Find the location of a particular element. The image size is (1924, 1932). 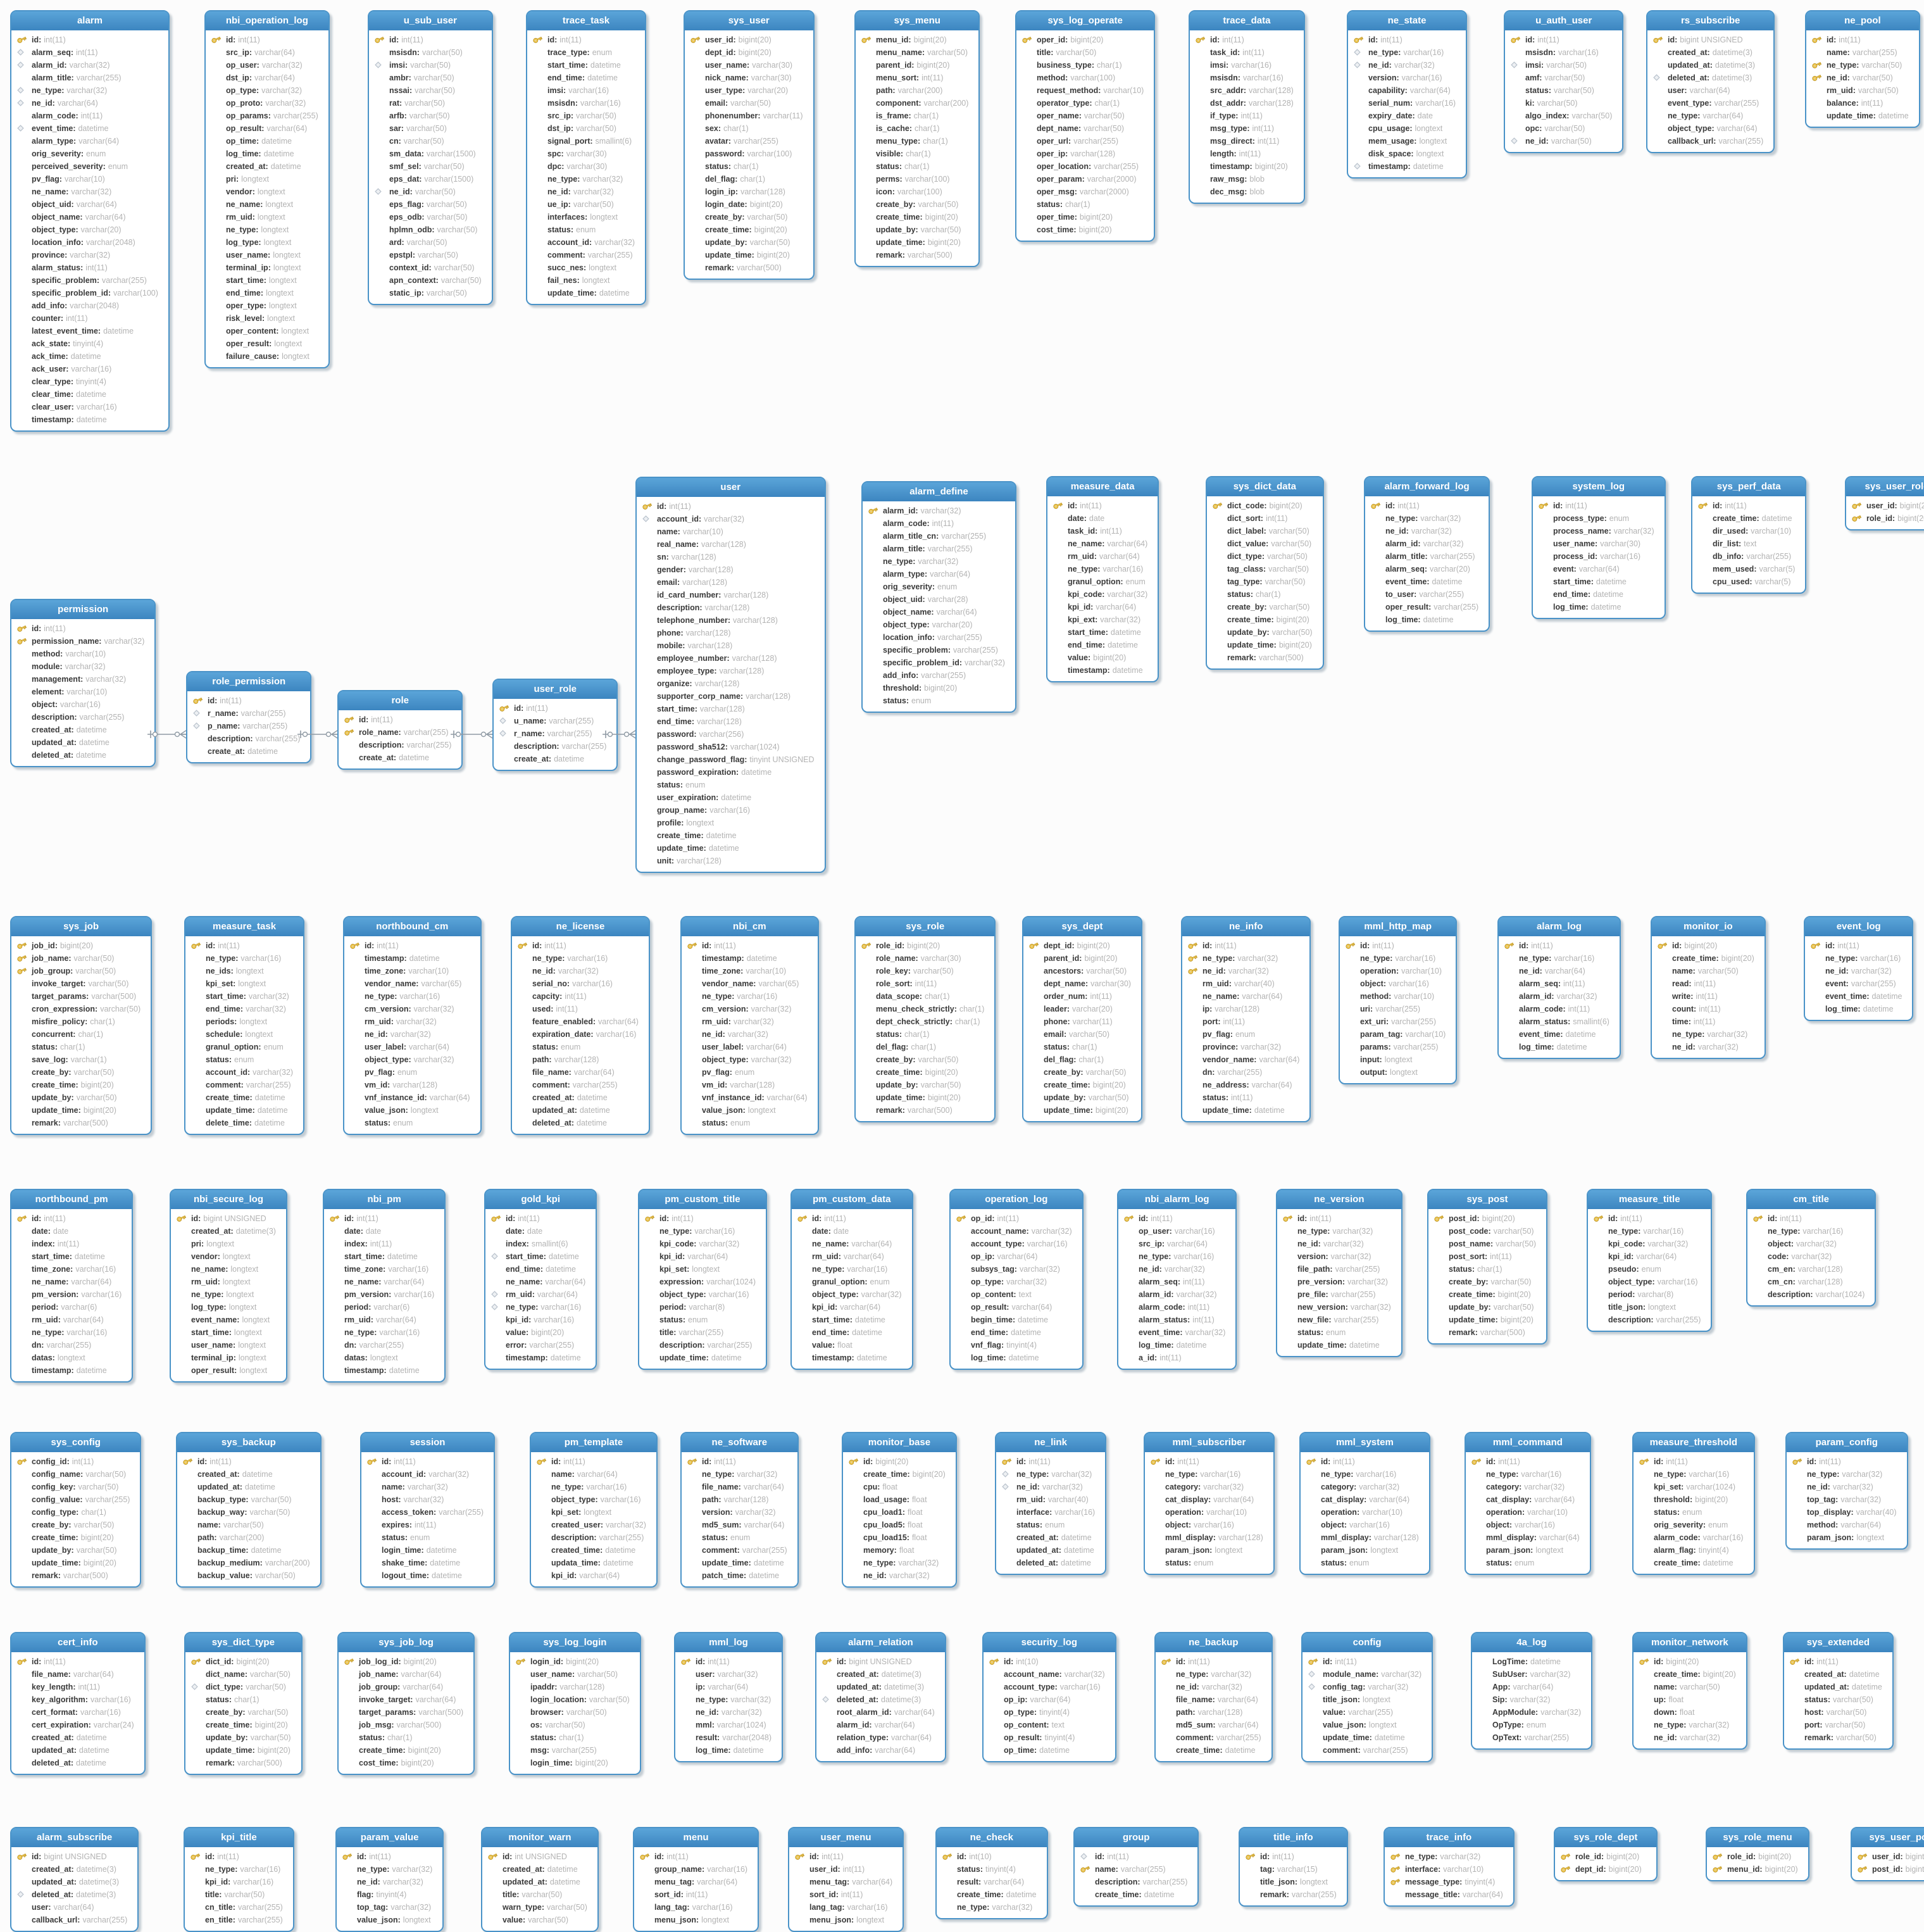

table-title: alarm_define is located at coordinates (939, 491).